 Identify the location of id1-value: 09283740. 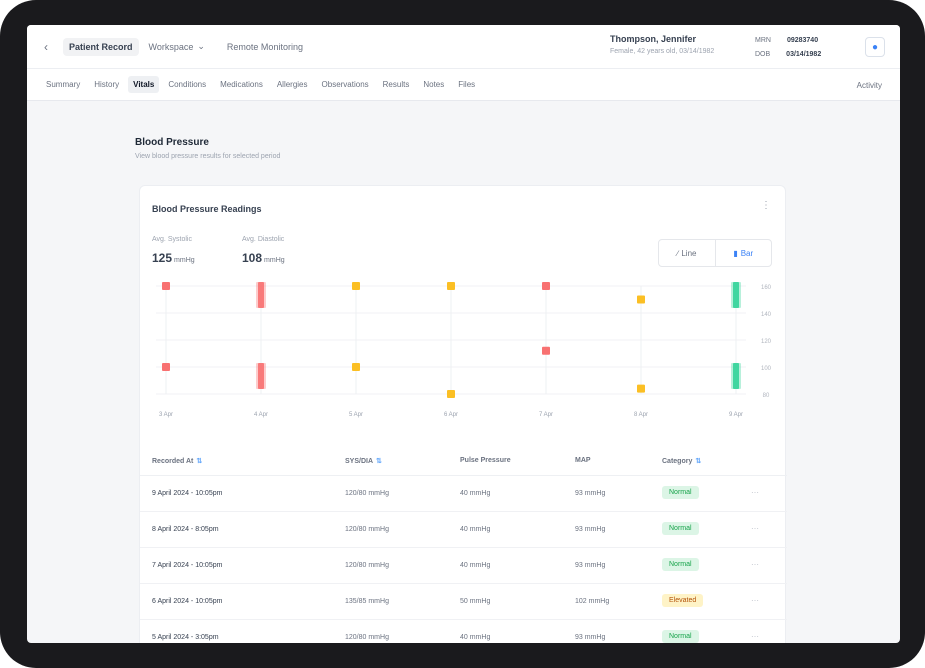
(802, 40).